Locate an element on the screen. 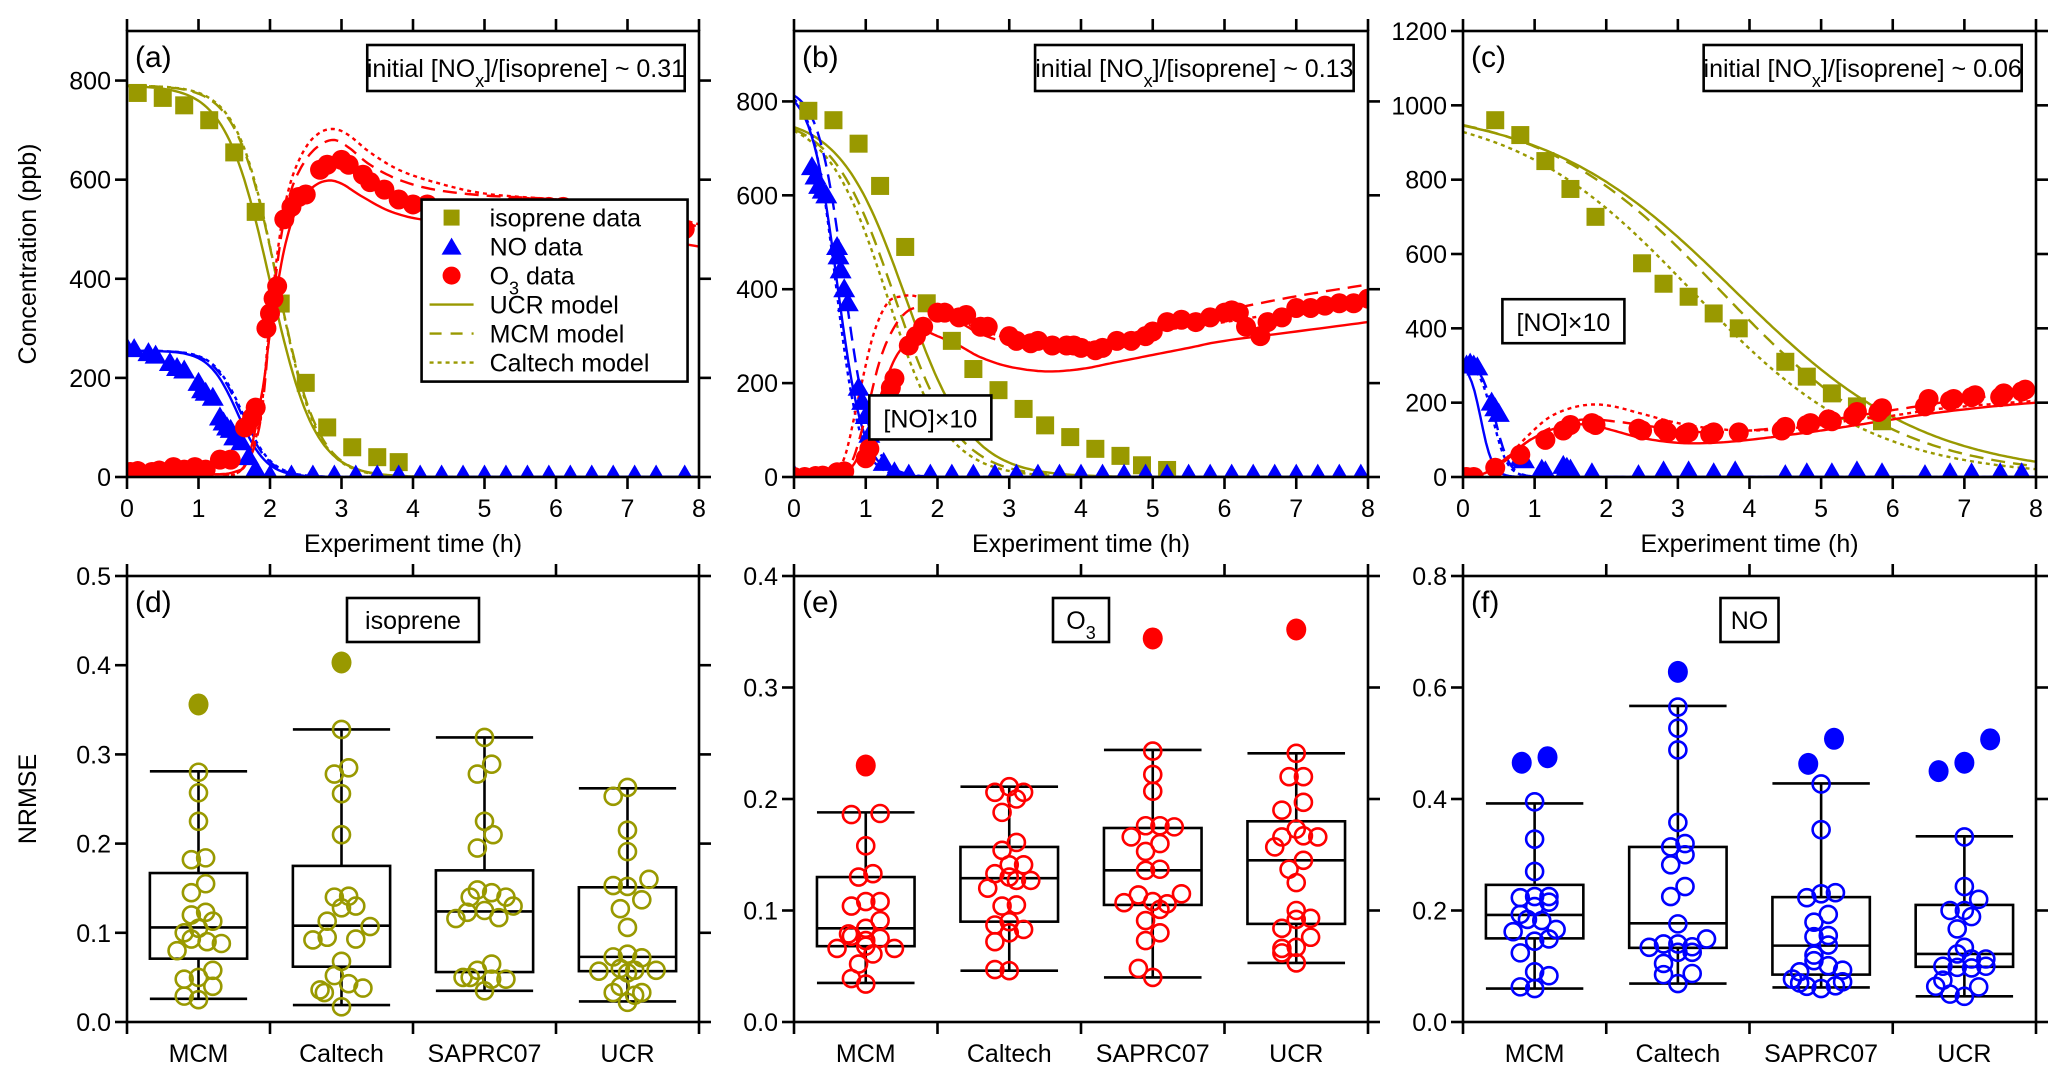 This screenshot has width=2067, height=1072. y-tick-label: 200 is located at coordinates (1426, 404).